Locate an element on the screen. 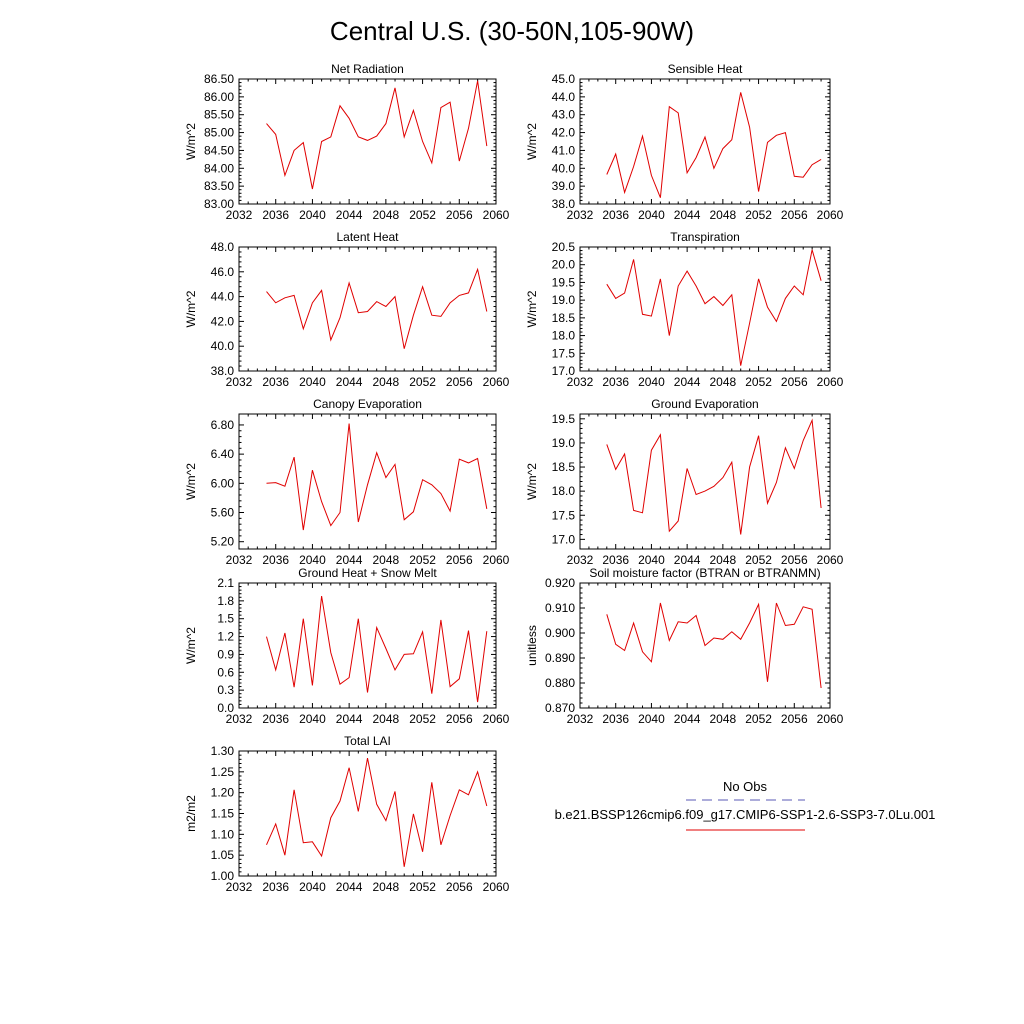 The image size is (1024, 1024). y-axis-label: m2/m2 is located at coordinates (191, 813).